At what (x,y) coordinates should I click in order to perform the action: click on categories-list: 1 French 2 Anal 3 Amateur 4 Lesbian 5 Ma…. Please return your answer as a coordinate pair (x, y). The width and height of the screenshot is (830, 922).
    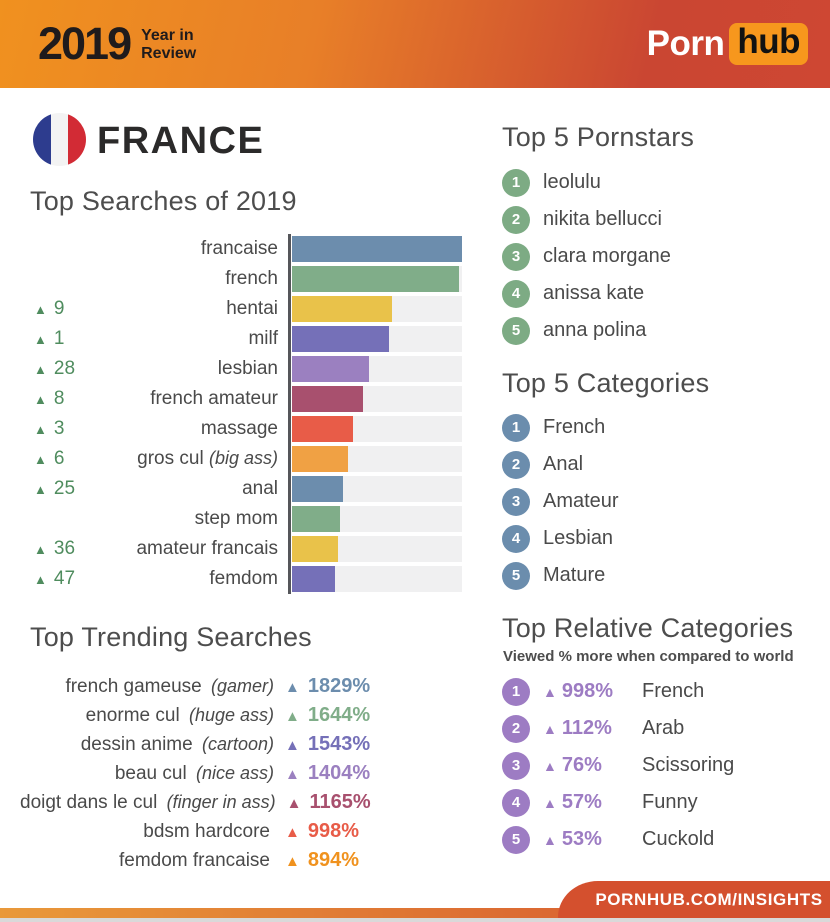
    Looking at the image, I should click on (560, 501).